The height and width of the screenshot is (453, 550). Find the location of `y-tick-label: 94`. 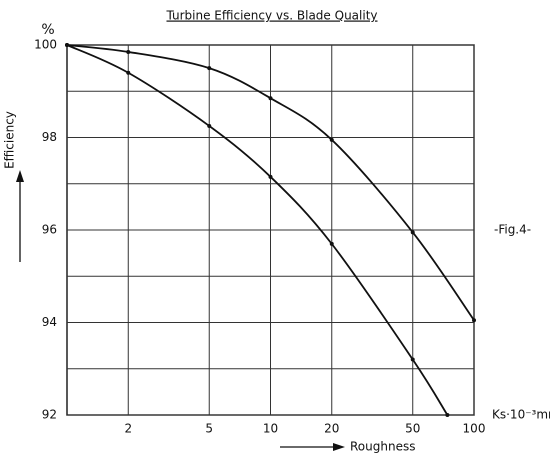

y-tick-label: 94 is located at coordinates (49, 322).